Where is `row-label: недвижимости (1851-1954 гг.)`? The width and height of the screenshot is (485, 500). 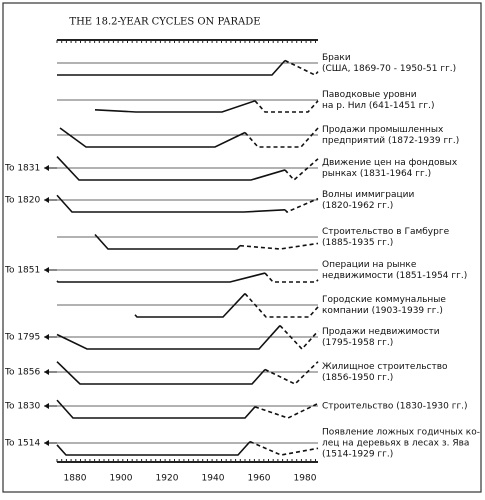
row-label: недвижимости (1851-1954 гг.) is located at coordinates (394, 276).